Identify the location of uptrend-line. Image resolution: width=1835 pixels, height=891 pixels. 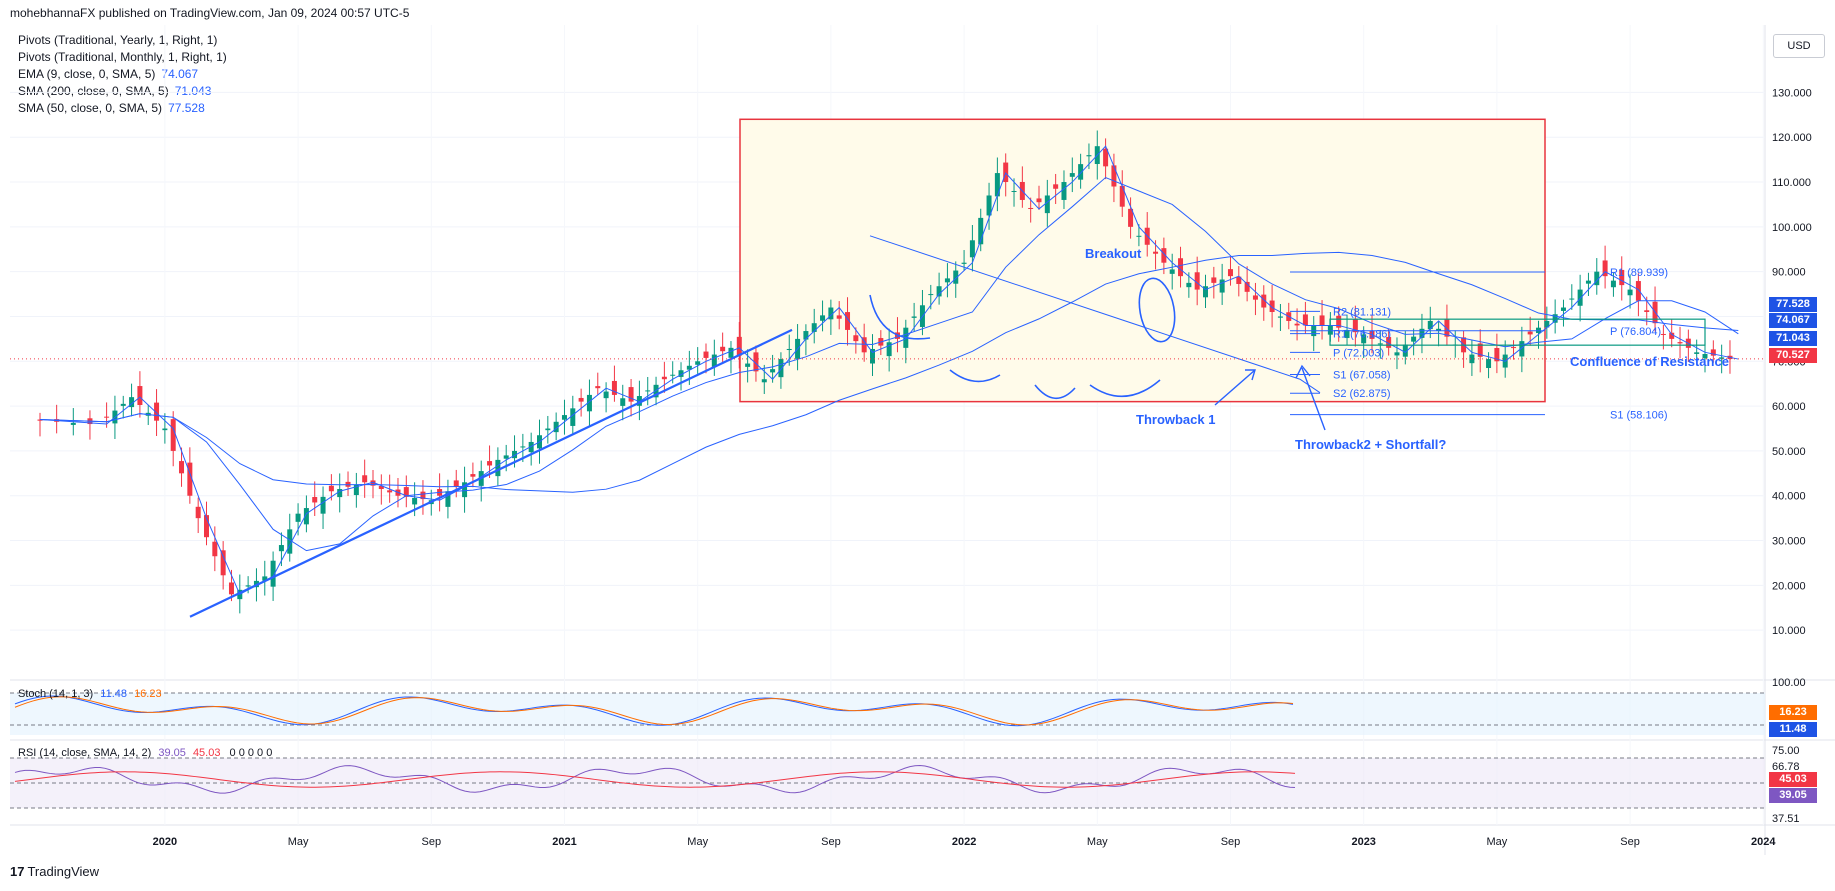
(491, 473).